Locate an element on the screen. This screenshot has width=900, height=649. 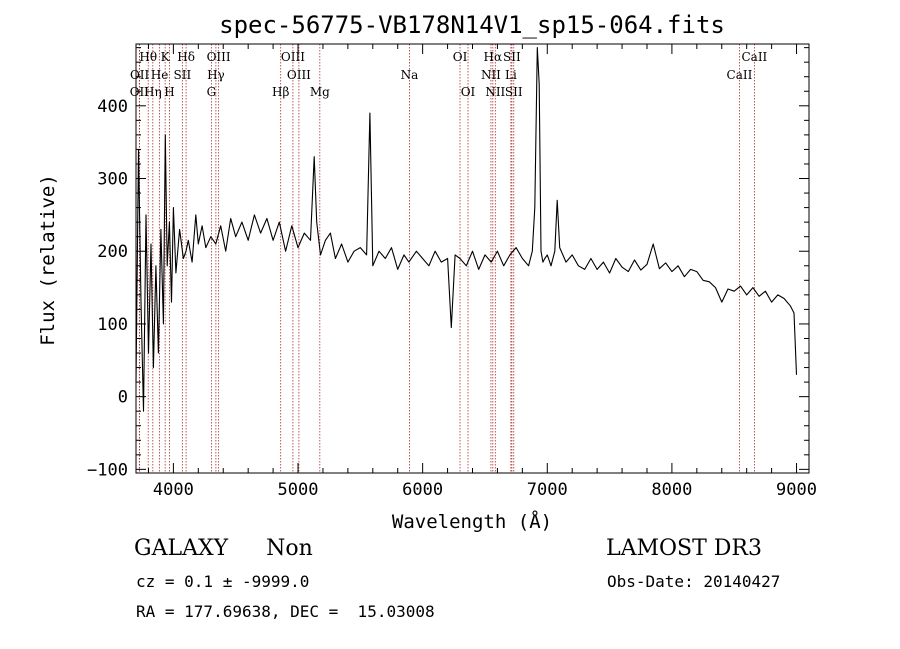
line-label: Hβ is located at coordinates (280, 92).